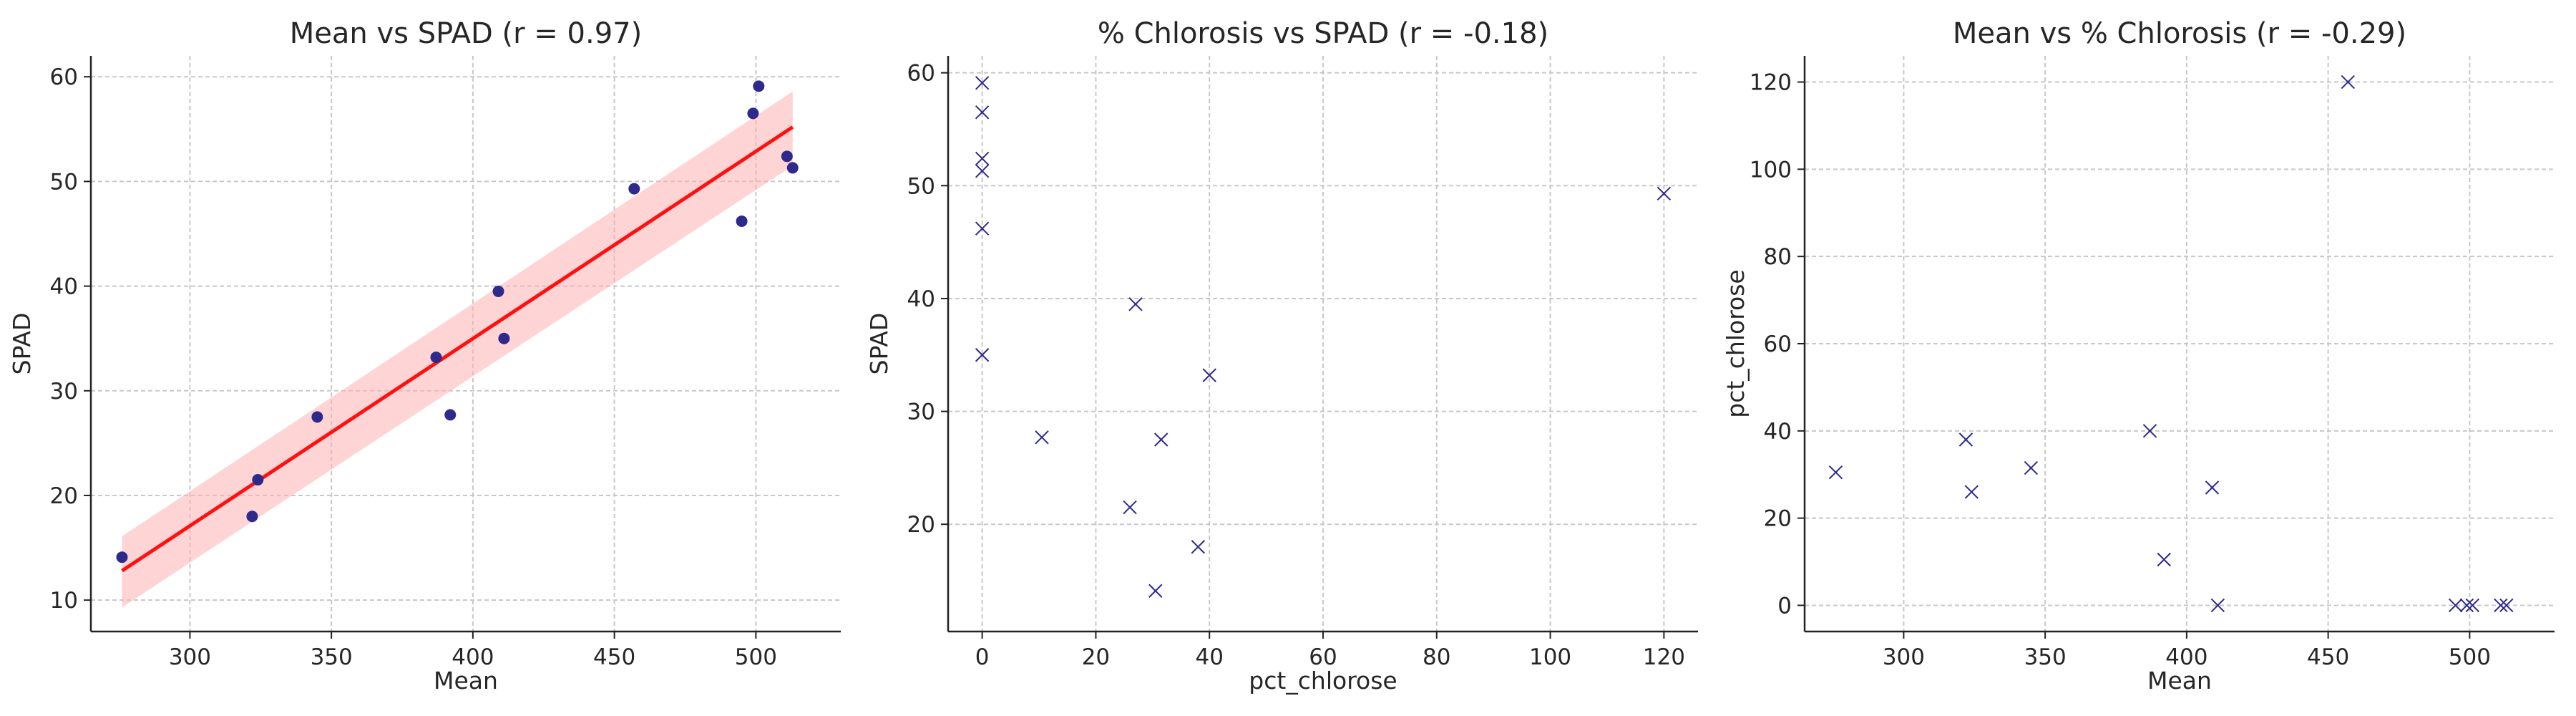 Image resolution: width=2576 pixels, height=716 pixels. I want to click on chart-title: % Chlorosis vs SPAD (r = -0.18), so click(1323, 33).